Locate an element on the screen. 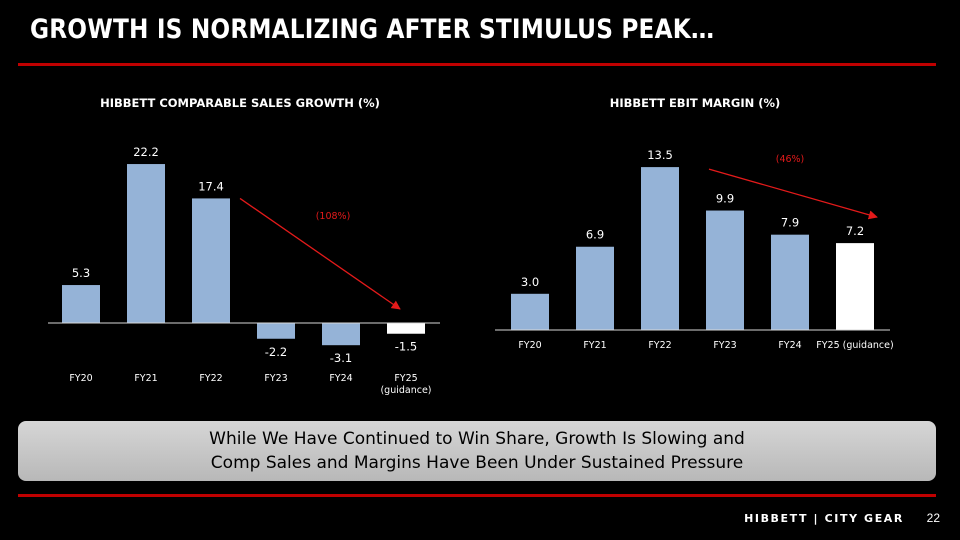 Image resolution: width=960 pixels, height=540 pixels. data-label: -2.2 is located at coordinates (276, 352).